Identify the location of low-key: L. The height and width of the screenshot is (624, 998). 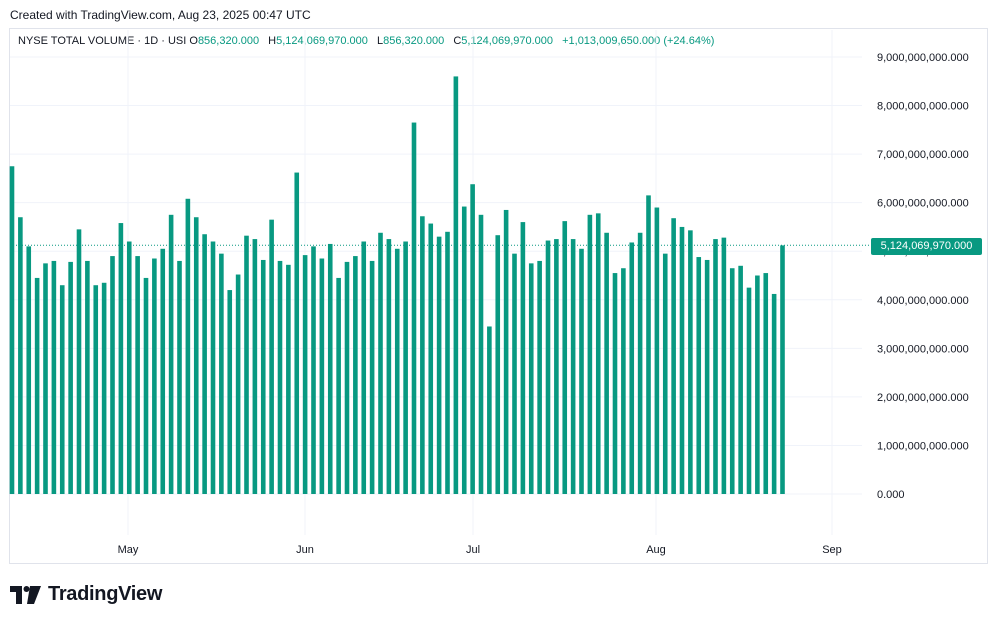
(380, 41).